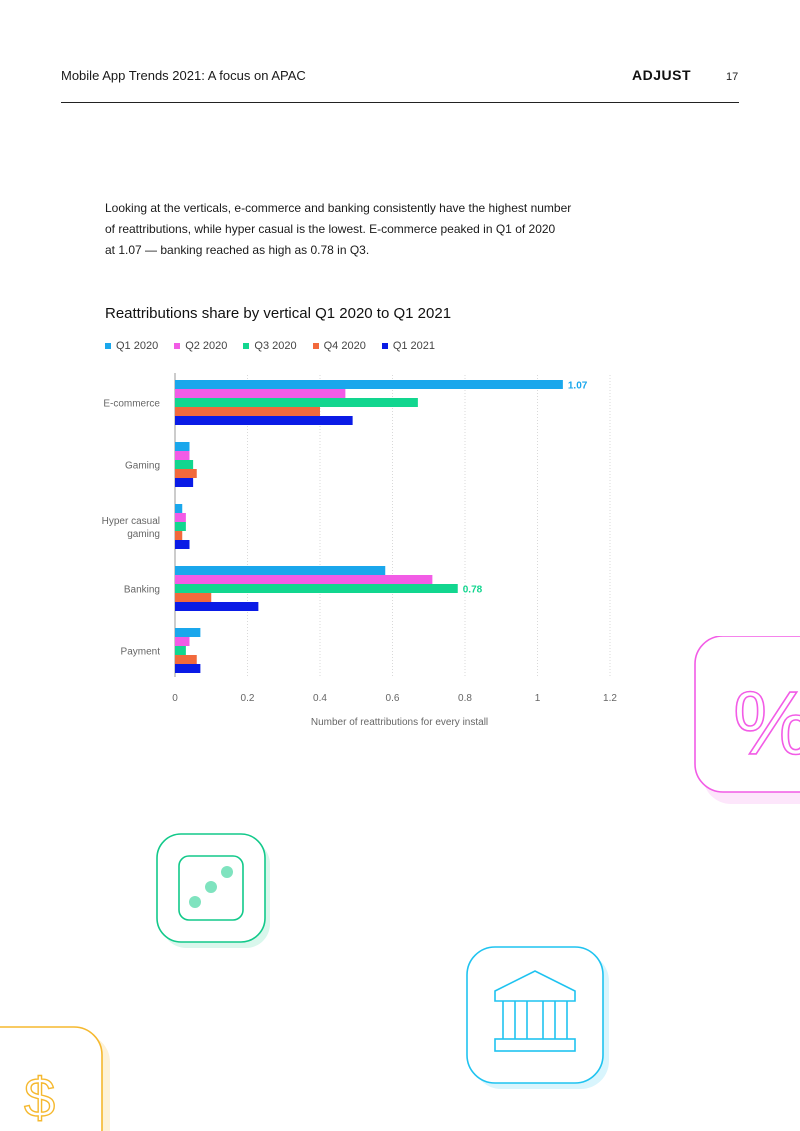  I want to click on category-label: E-commerce, so click(131, 404).